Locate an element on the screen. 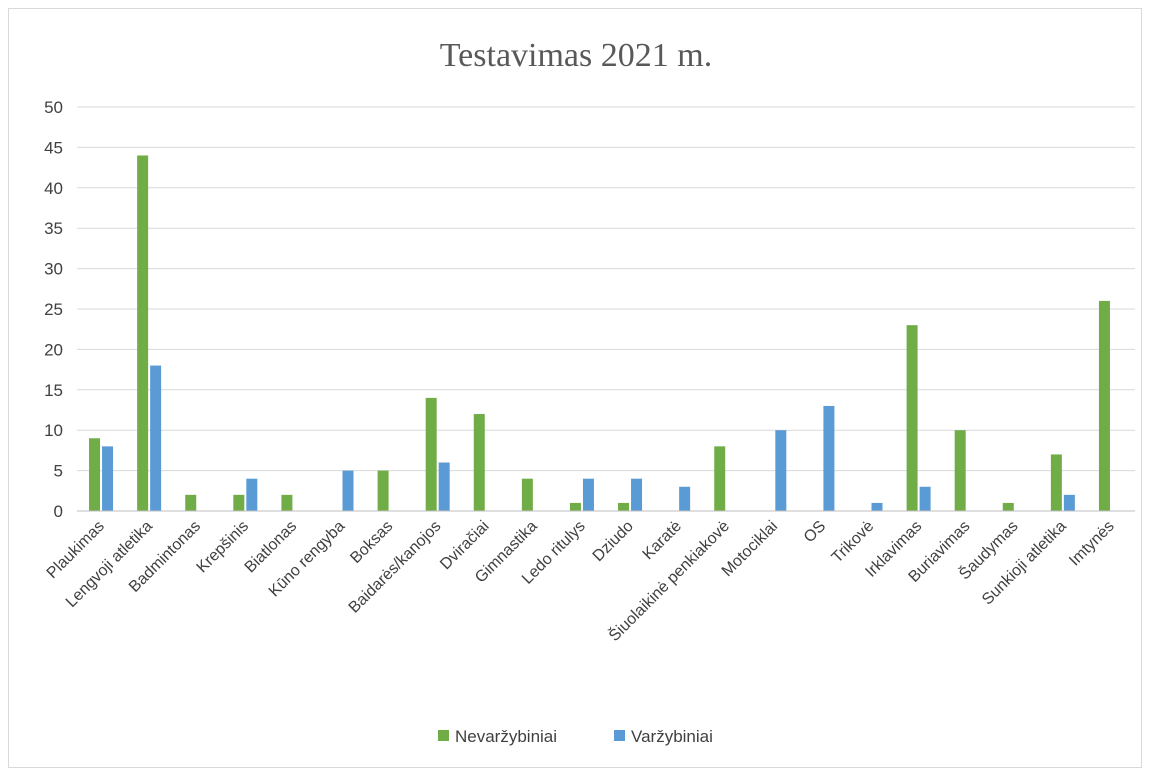  x-tick-label: Lengvoji atletika is located at coordinates (109, 564).